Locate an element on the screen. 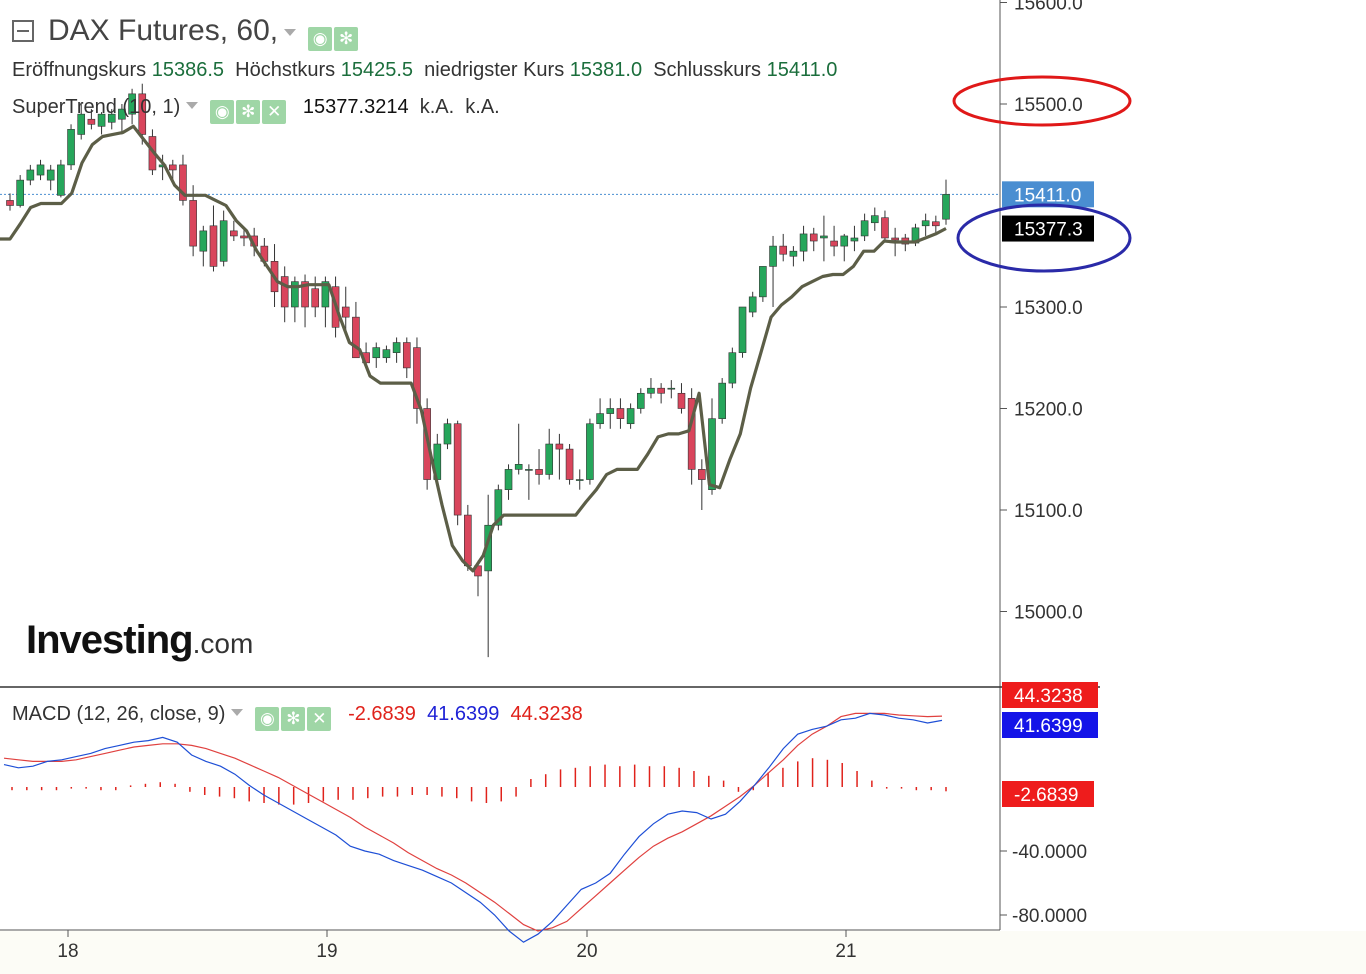  supertrend-badge-bg is located at coordinates (1048, 228).